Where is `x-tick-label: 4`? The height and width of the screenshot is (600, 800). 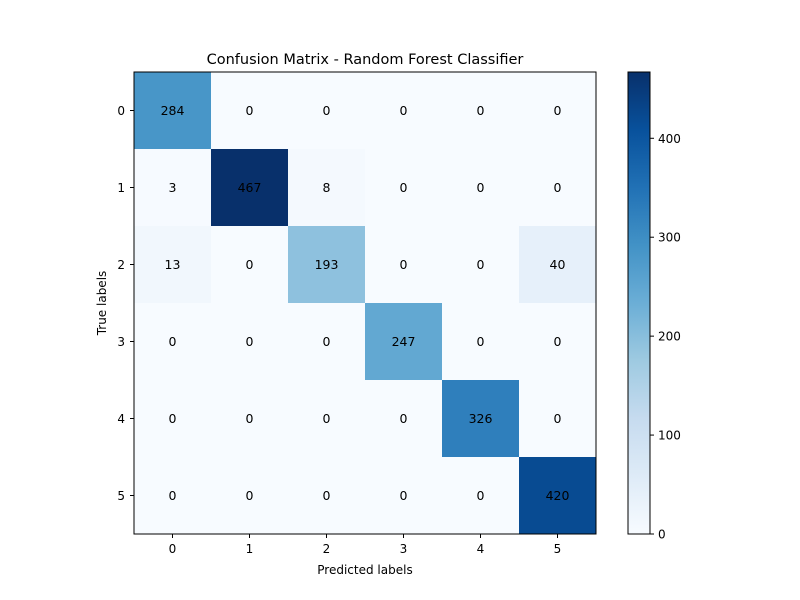 x-tick-label: 4 is located at coordinates (481, 549).